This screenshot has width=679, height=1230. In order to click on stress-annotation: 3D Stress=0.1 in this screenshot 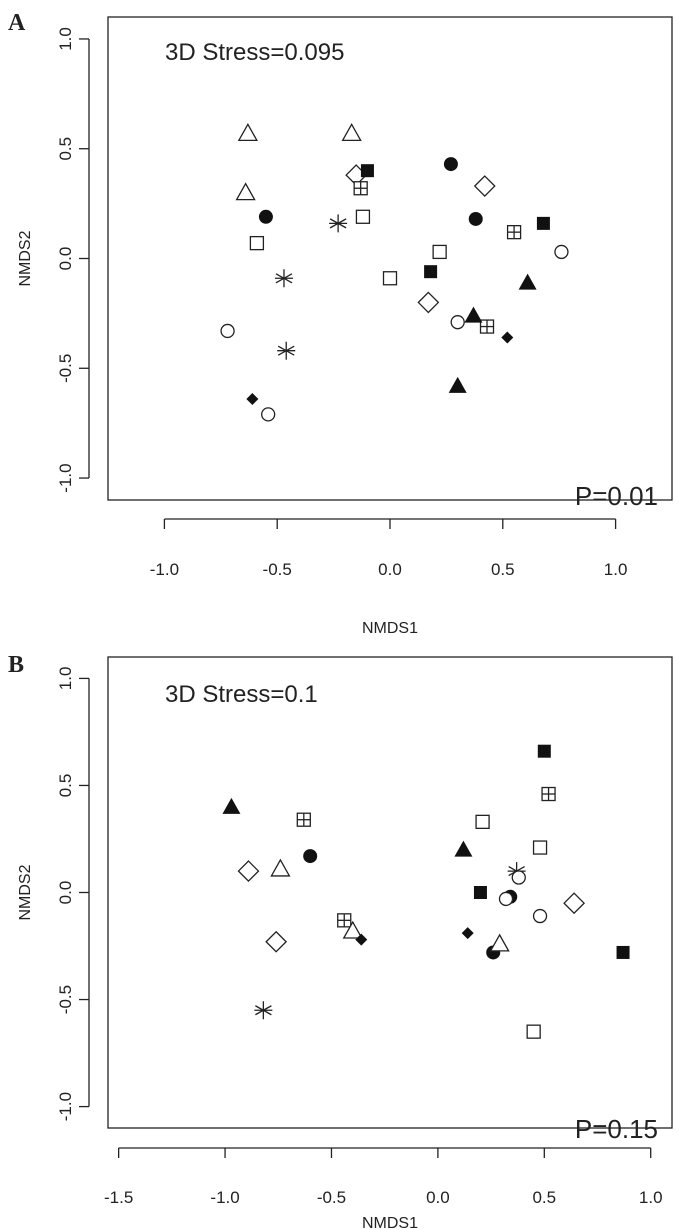, I will do `click(241, 694)`.